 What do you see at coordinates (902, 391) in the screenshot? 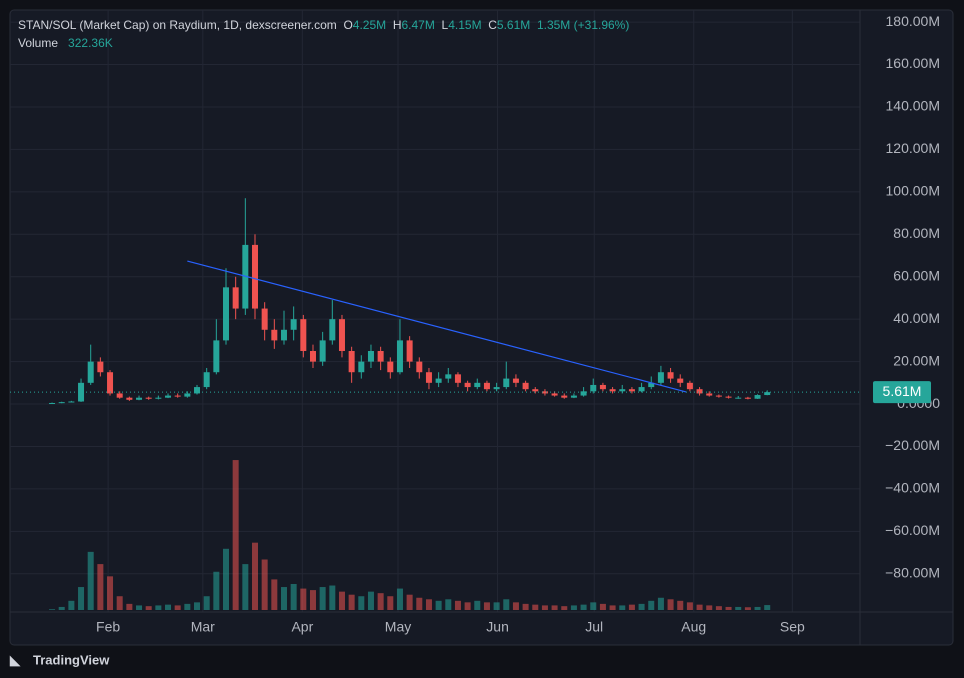
I see `last-price-label: 5.61M` at bounding box center [902, 391].